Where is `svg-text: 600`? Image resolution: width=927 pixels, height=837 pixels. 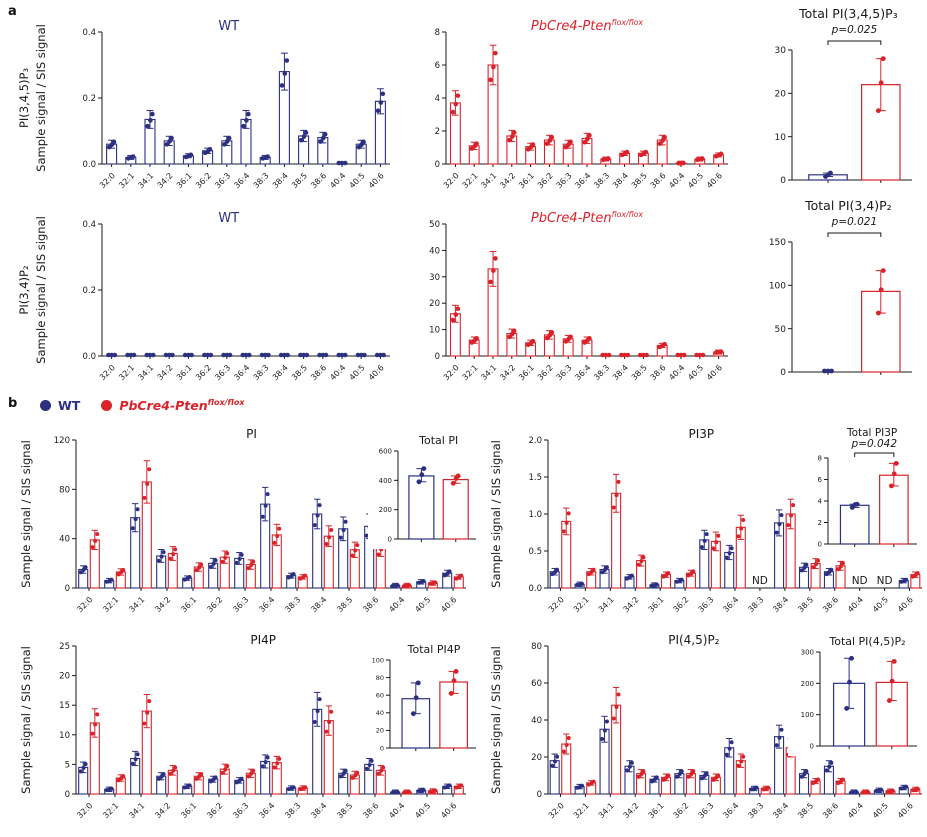 svg-text: 600 is located at coordinates (385, 451).